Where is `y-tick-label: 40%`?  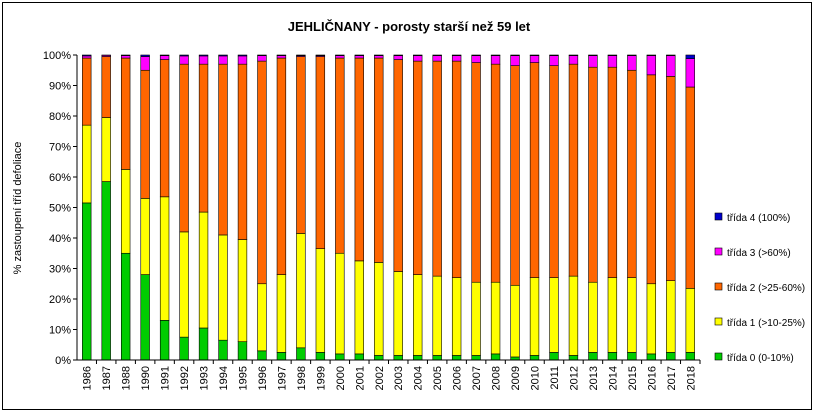 y-tick-label: 40% is located at coordinates (60, 239).